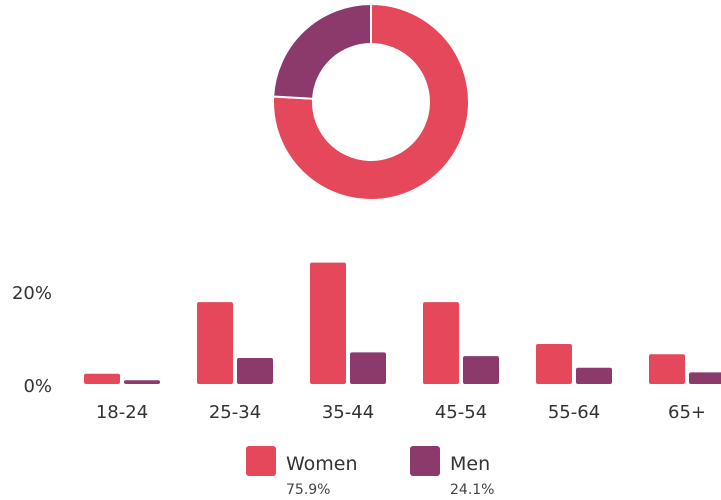  I want to click on legend-share-men: 24.1%, so click(472, 490).